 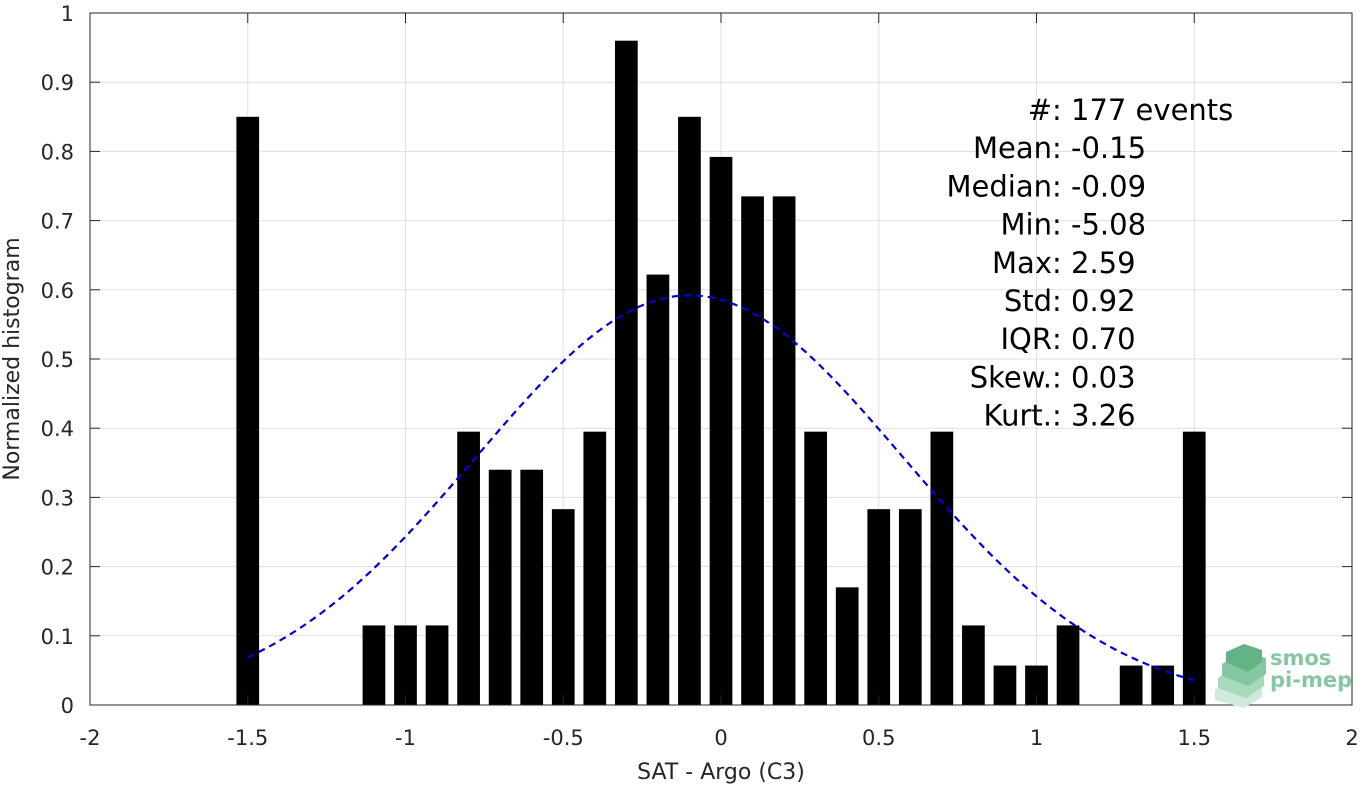 What do you see at coordinates (1142, 110) in the screenshot?
I see `stat-value: : 177 events` at bounding box center [1142, 110].